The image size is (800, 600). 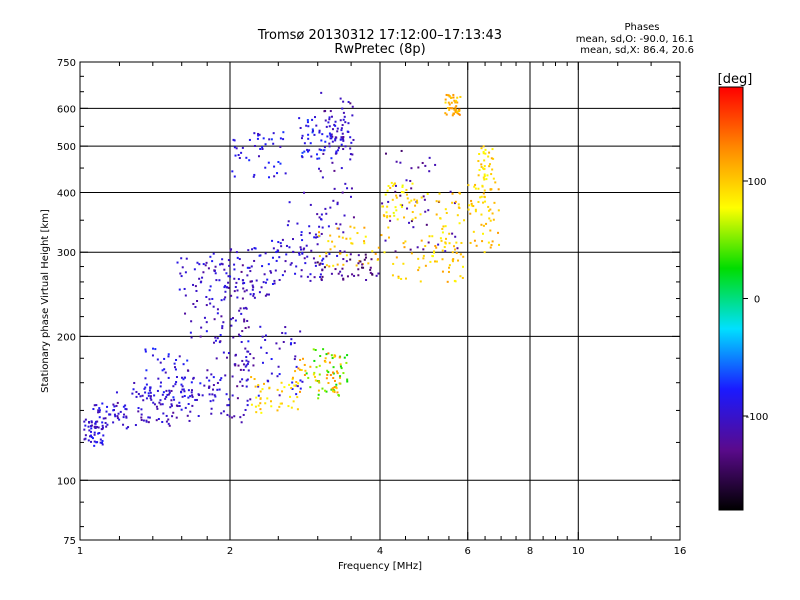 What do you see at coordinates (230, 551) in the screenshot?
I see `x-tick-label: 2` at bounding box center [230, 551].